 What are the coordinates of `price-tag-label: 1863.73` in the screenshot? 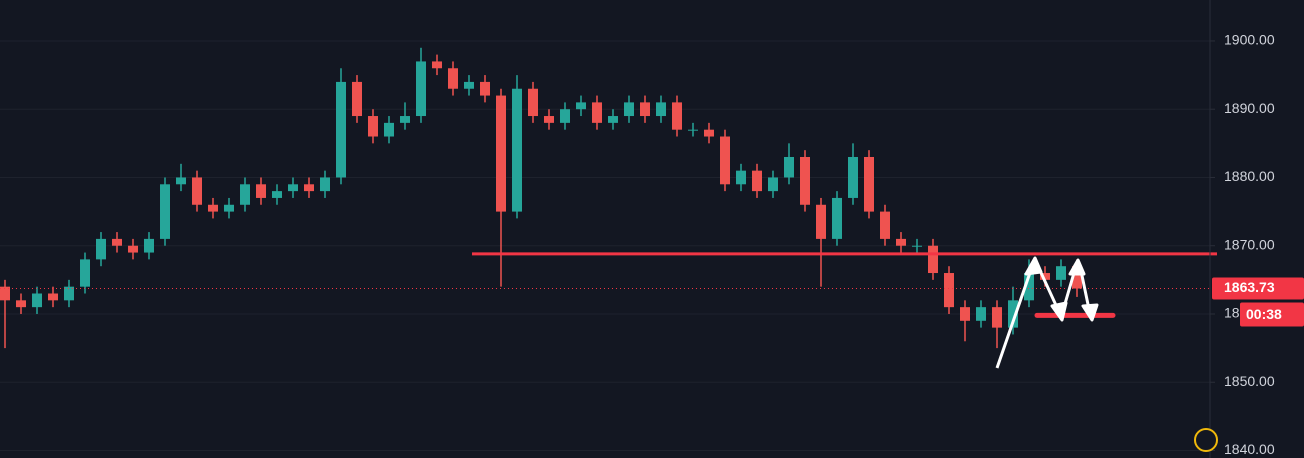 It's located at (1249, 287).